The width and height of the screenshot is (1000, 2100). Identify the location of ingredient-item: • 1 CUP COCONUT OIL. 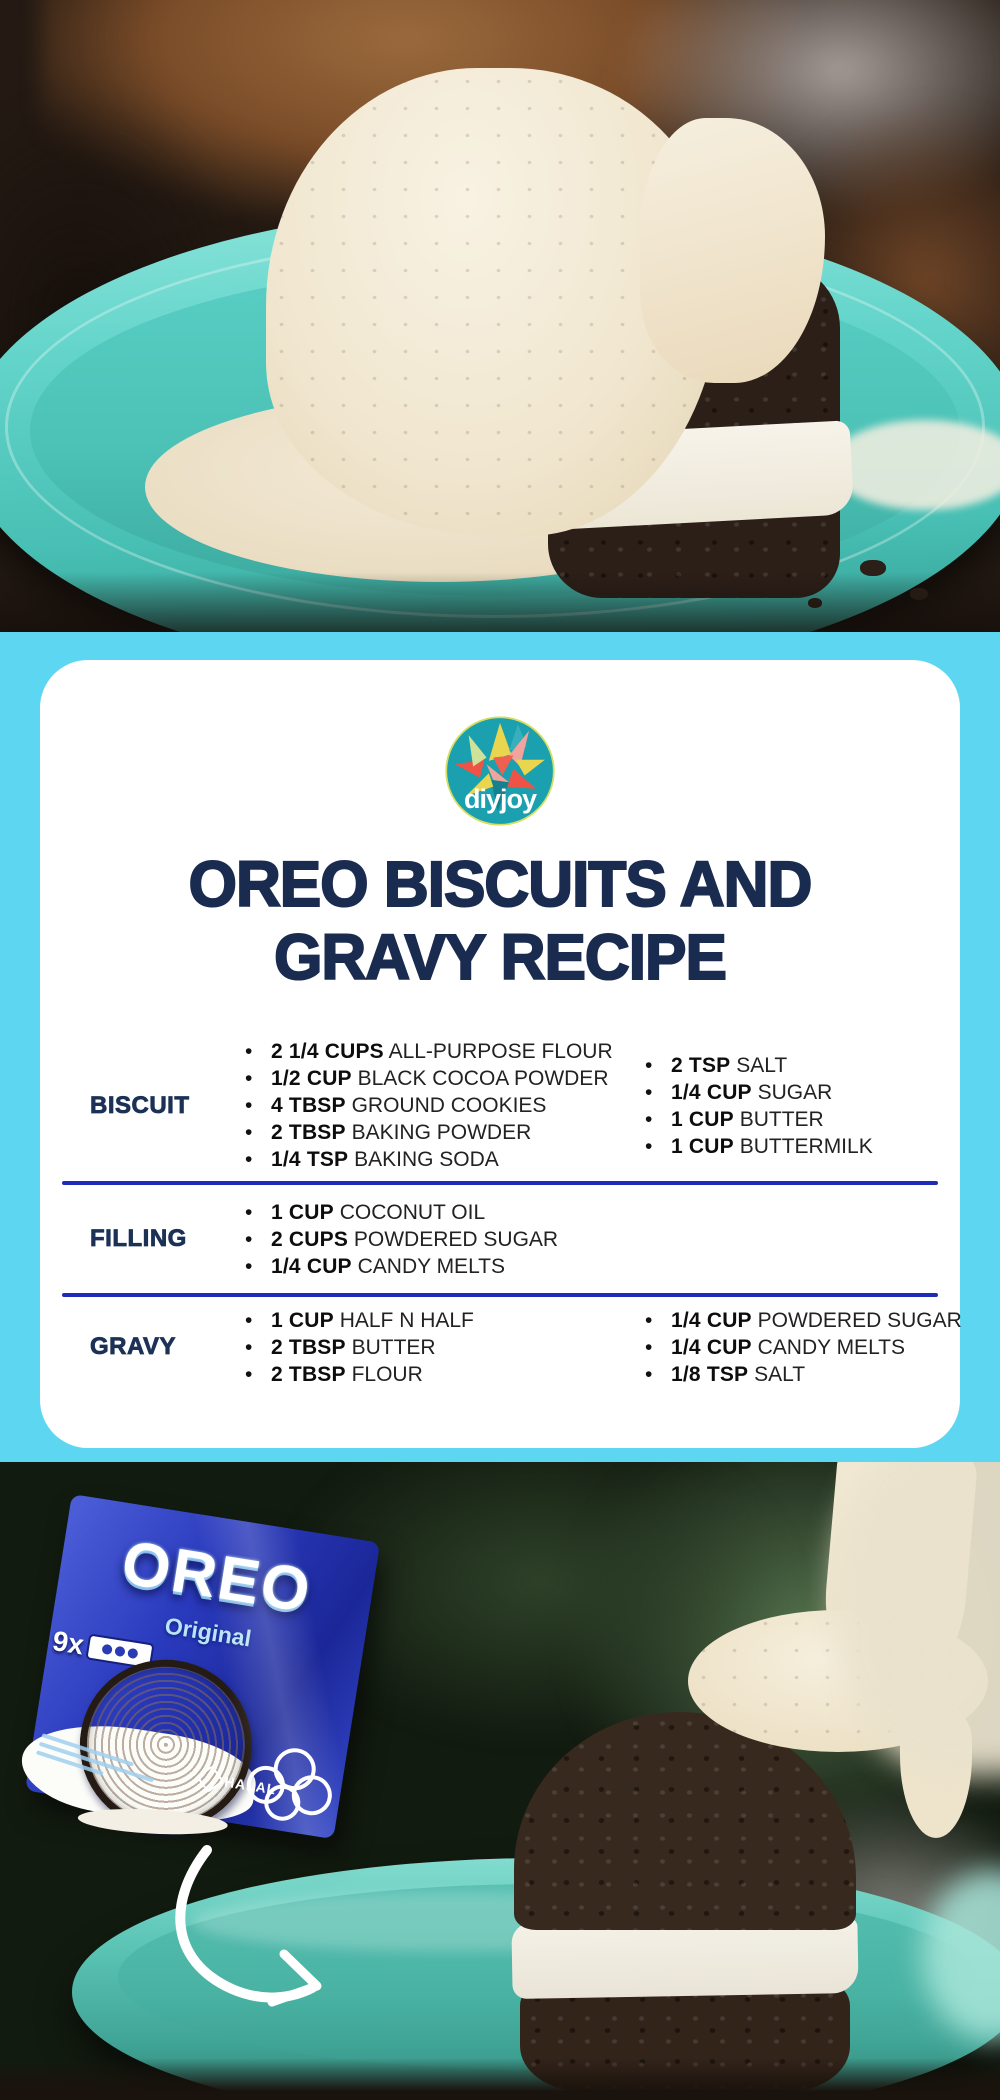
(445, 1212).